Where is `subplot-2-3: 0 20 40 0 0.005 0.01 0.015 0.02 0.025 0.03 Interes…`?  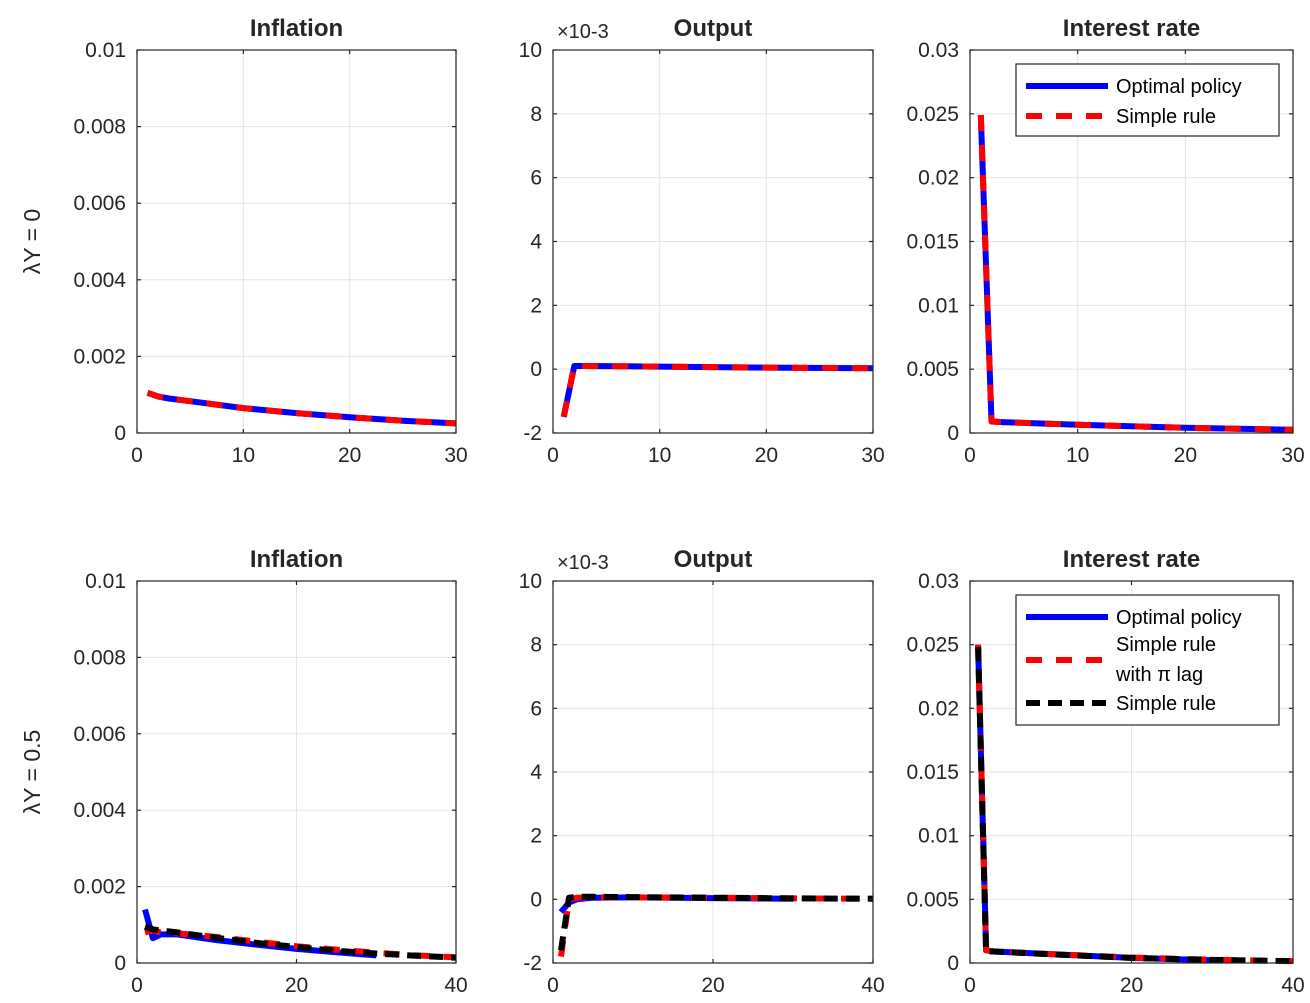
subplot-2-3: 0 20 40 0 0.005 0.01 0.015 0.02 0.025 0.03 Interes… is located at coordinates (1105, 771).